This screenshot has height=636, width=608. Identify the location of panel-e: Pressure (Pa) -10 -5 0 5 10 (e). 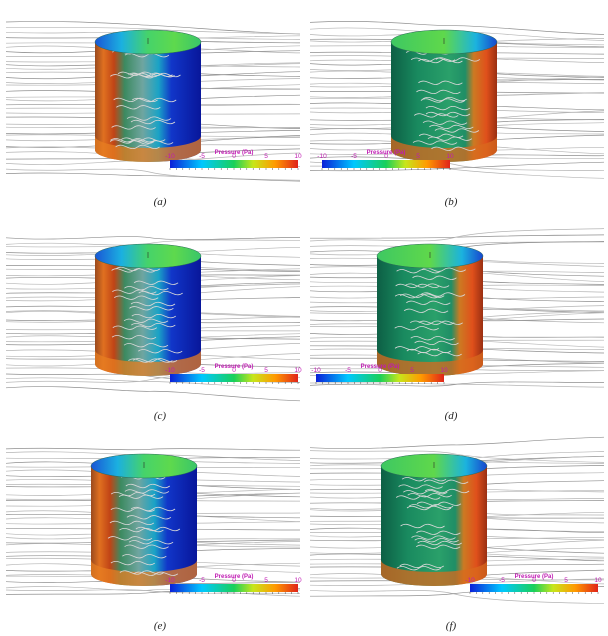
(153, 539).